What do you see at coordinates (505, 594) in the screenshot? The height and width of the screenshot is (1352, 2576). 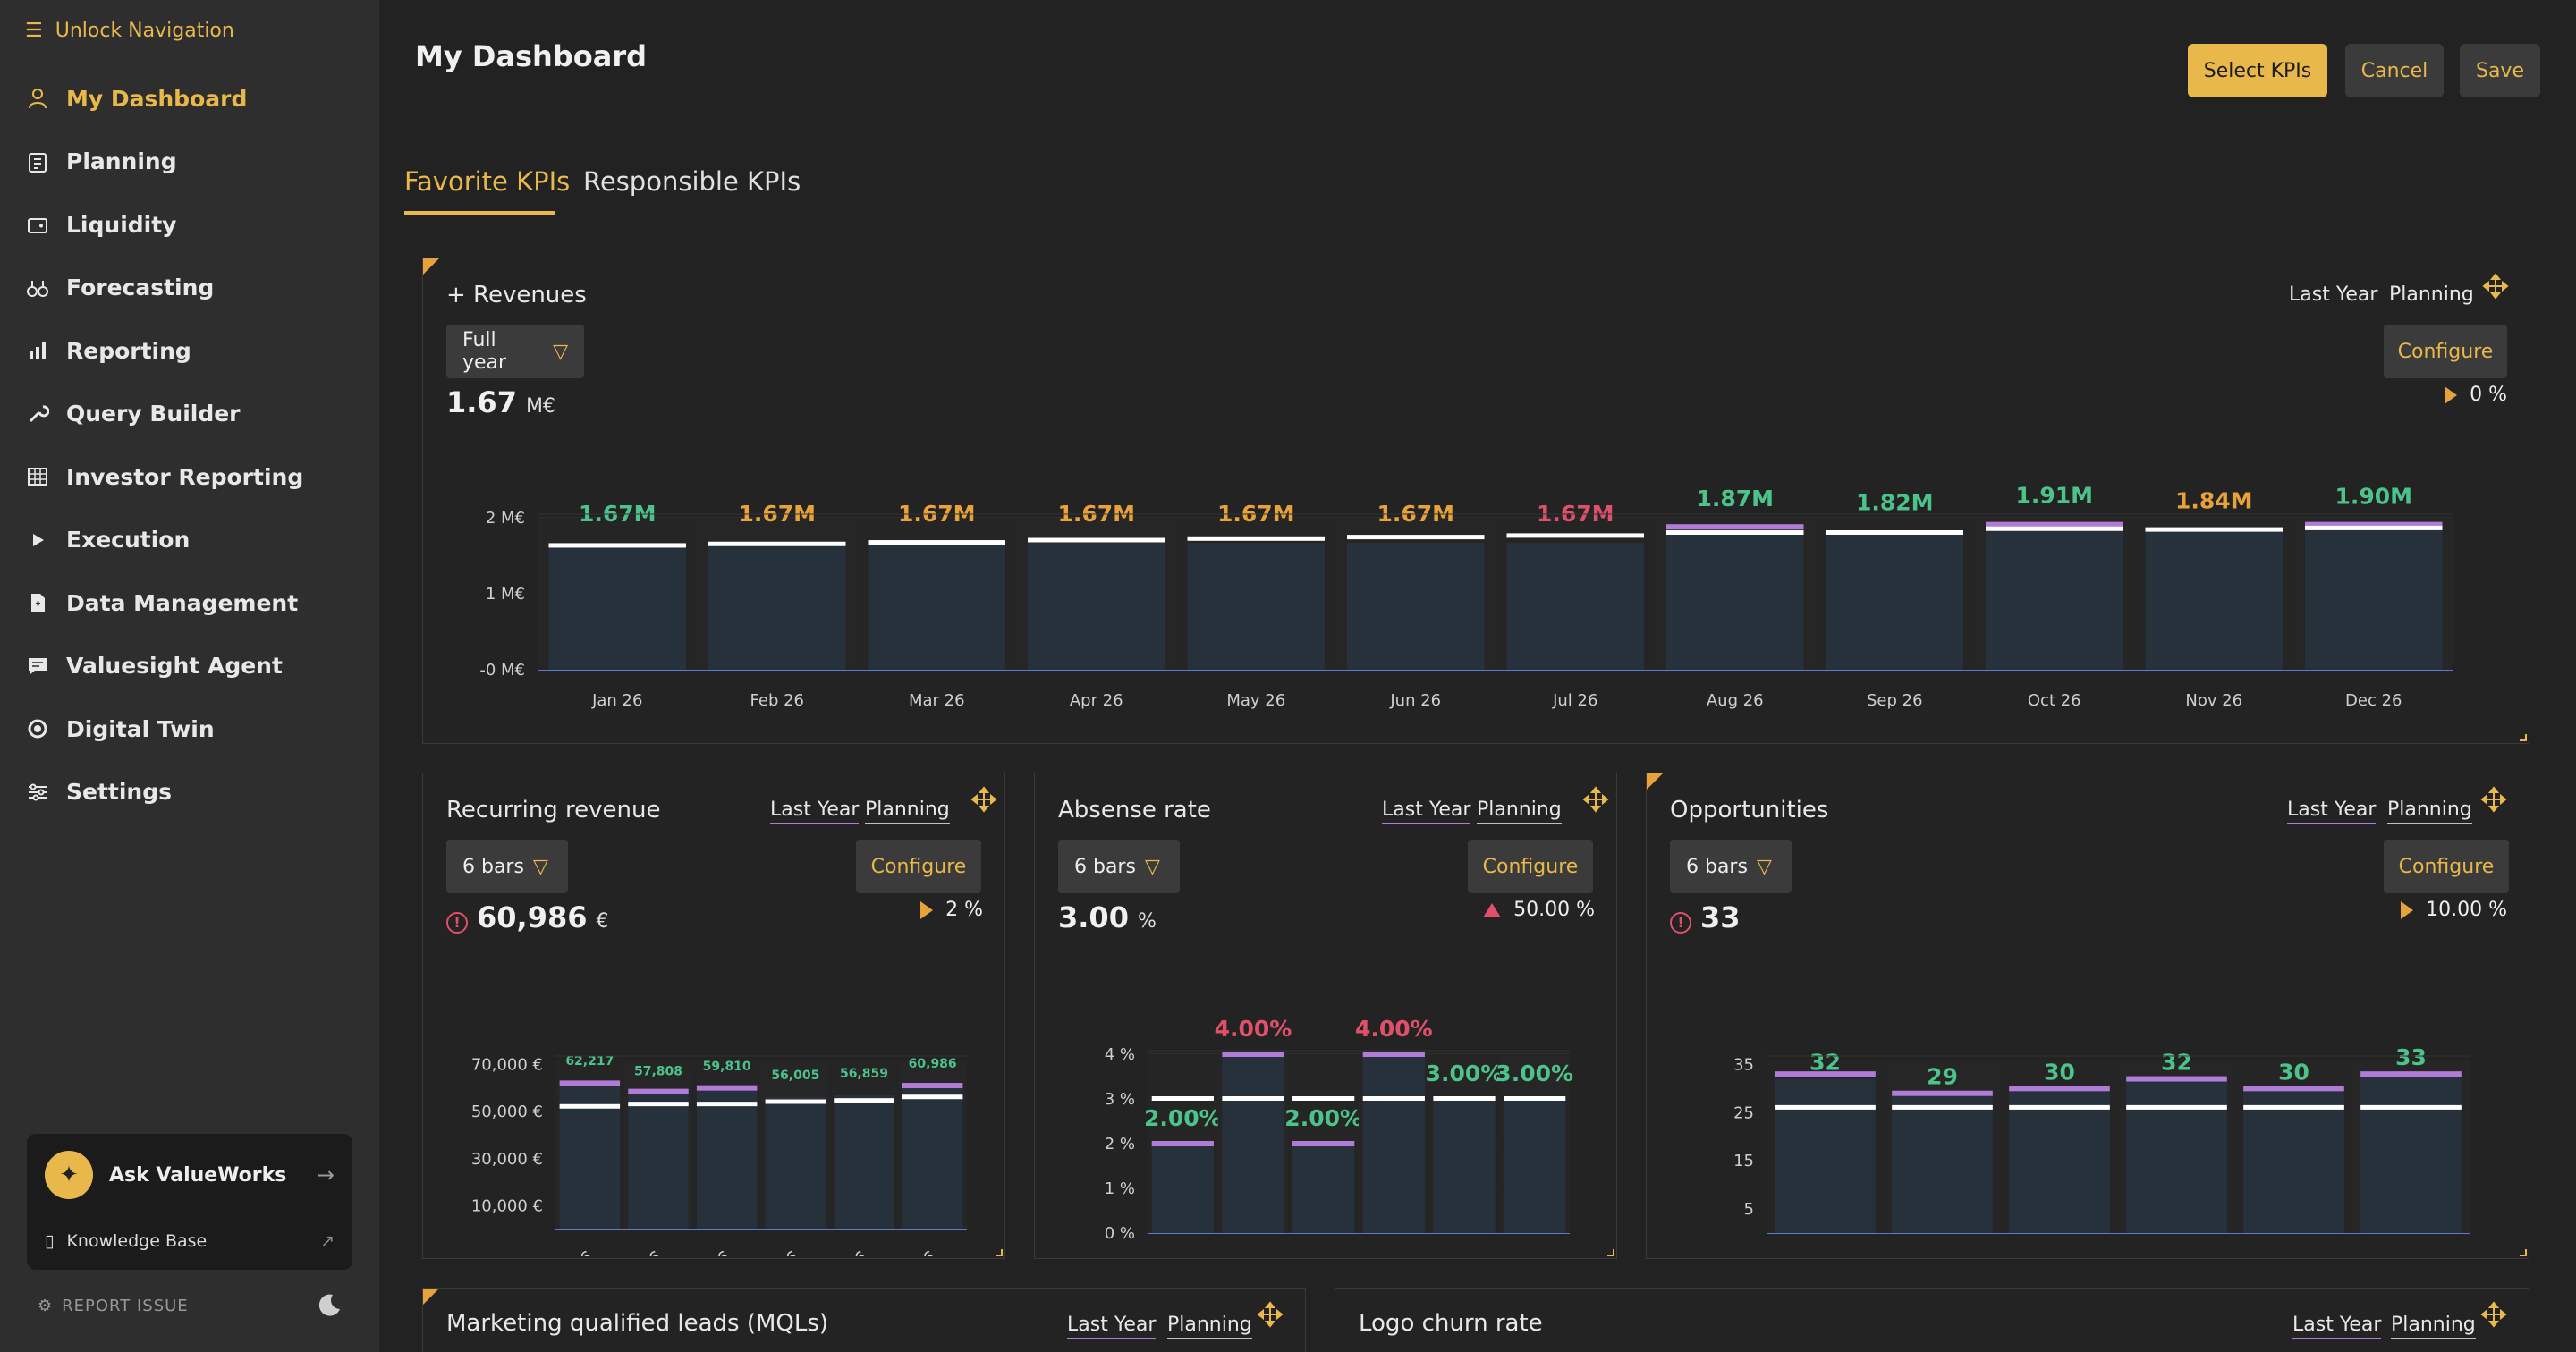 I see `y-tick-label: 1 M€` at bounding box center [505, 594].